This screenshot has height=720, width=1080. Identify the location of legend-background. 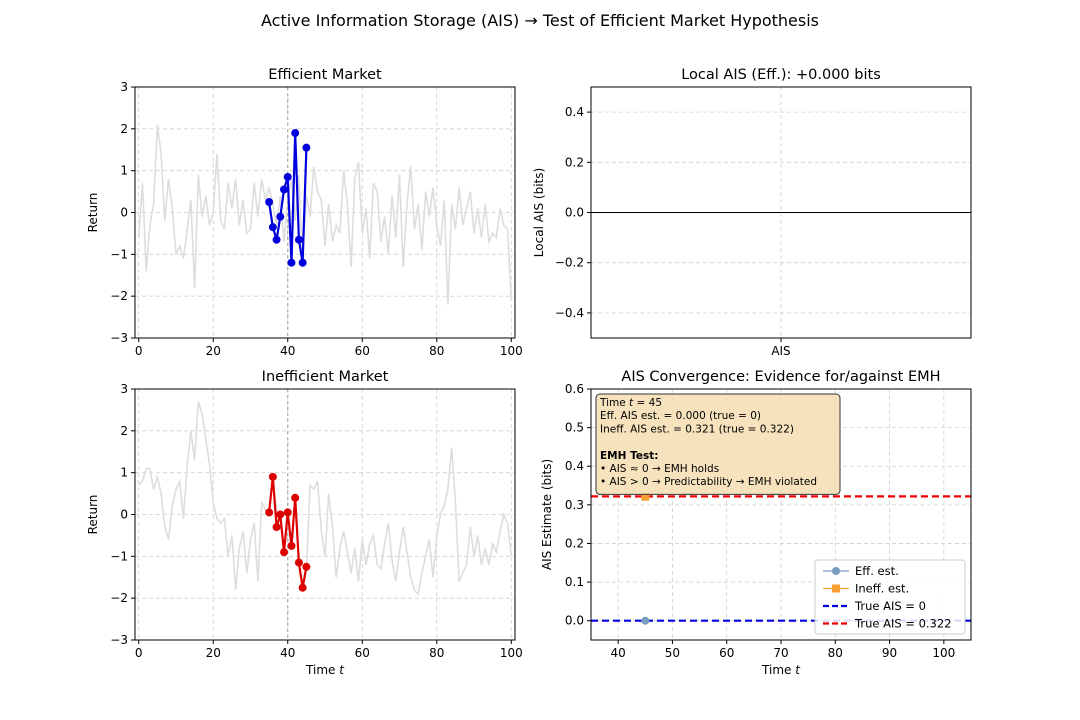
(890, 597).